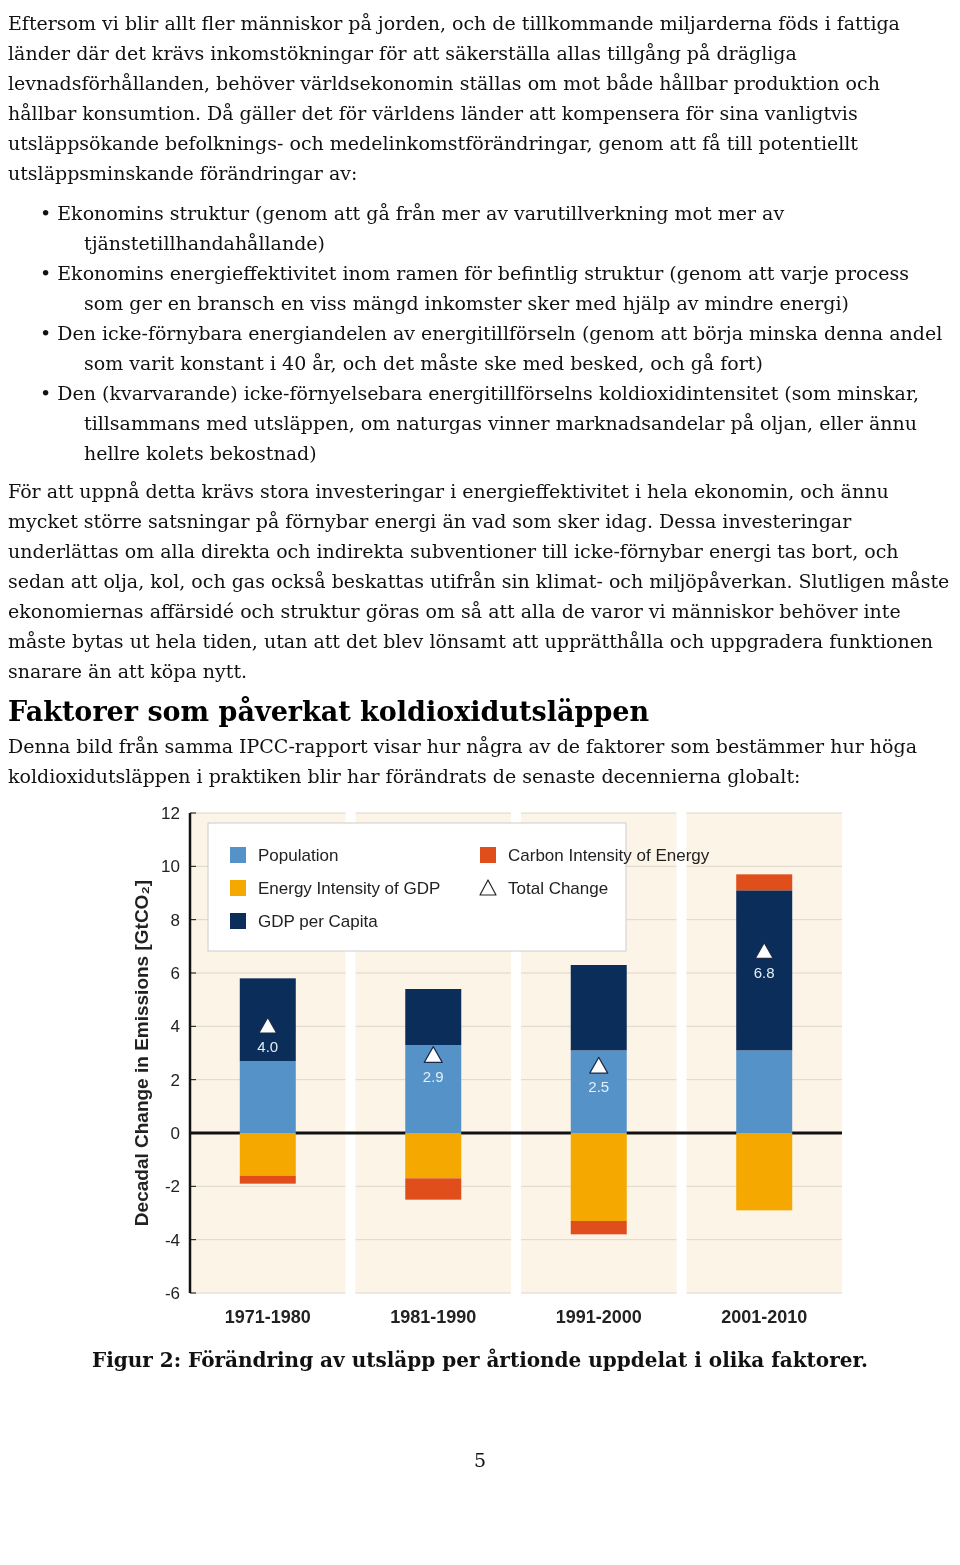 This screenshot has height=1565, width=960. Describe the element at coordinates (480, 1360) in the screenshot. I see `text: Figur 2: Förändring av utsläpp per årtionde uppdelat i olika faktorer.` at that location.